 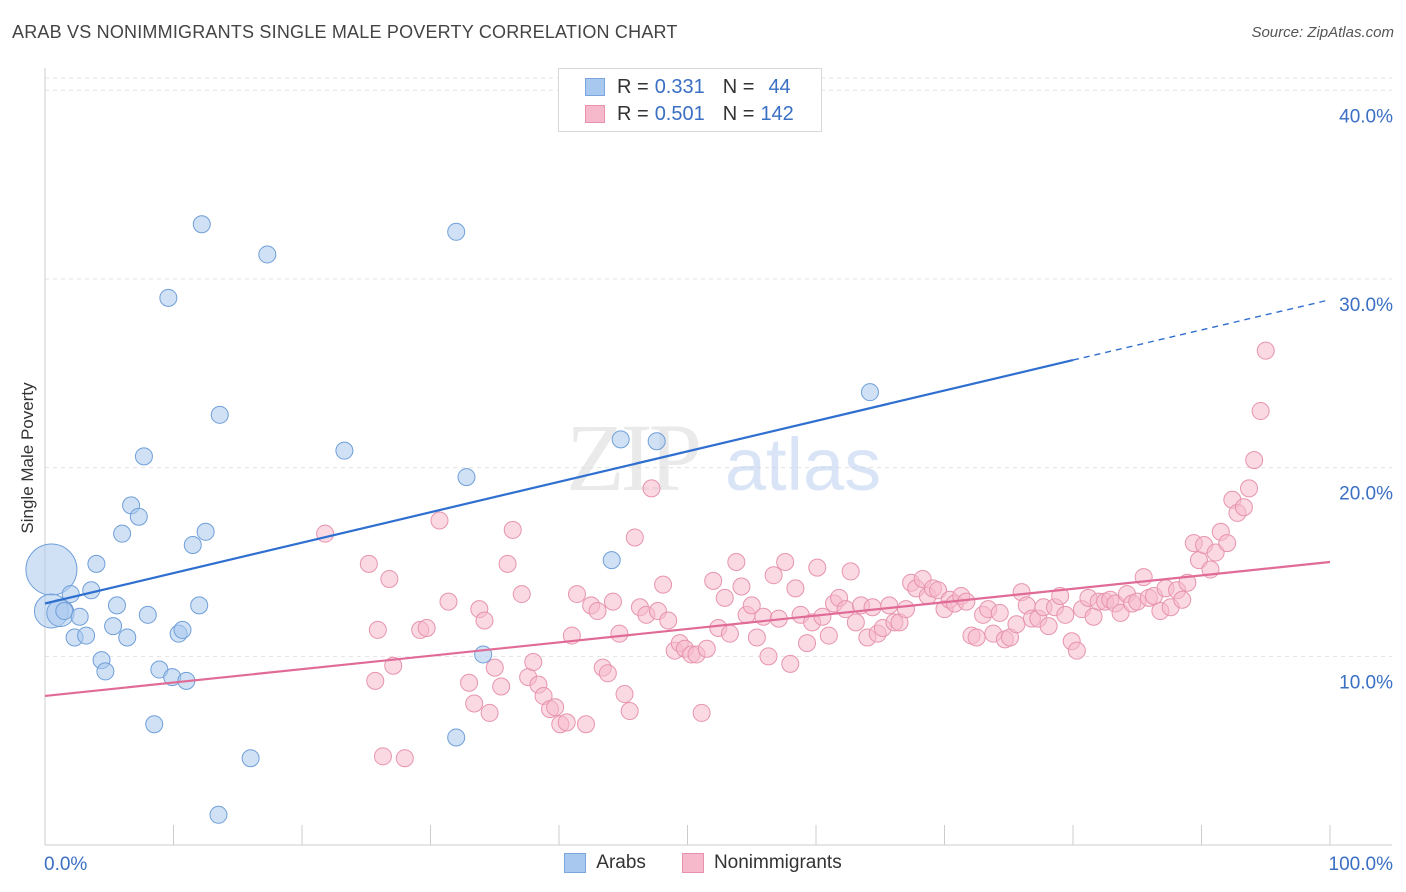 I want to click on watermark-atlas: atlas, so click(x=803, y=464).